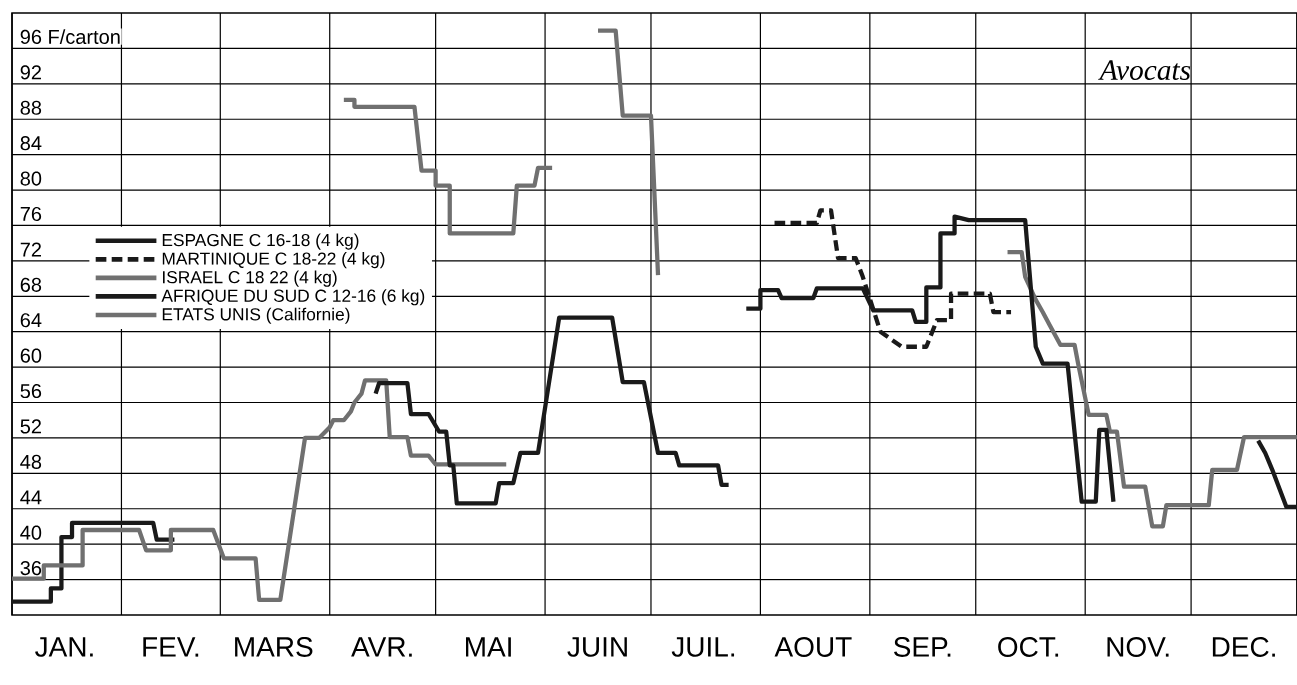 Image resolution: width=1297 pixels, height=685 pixels. Describe the element at coordinates (30, 426) in the screenshot. I see `y-tick-label: 52` at that location.